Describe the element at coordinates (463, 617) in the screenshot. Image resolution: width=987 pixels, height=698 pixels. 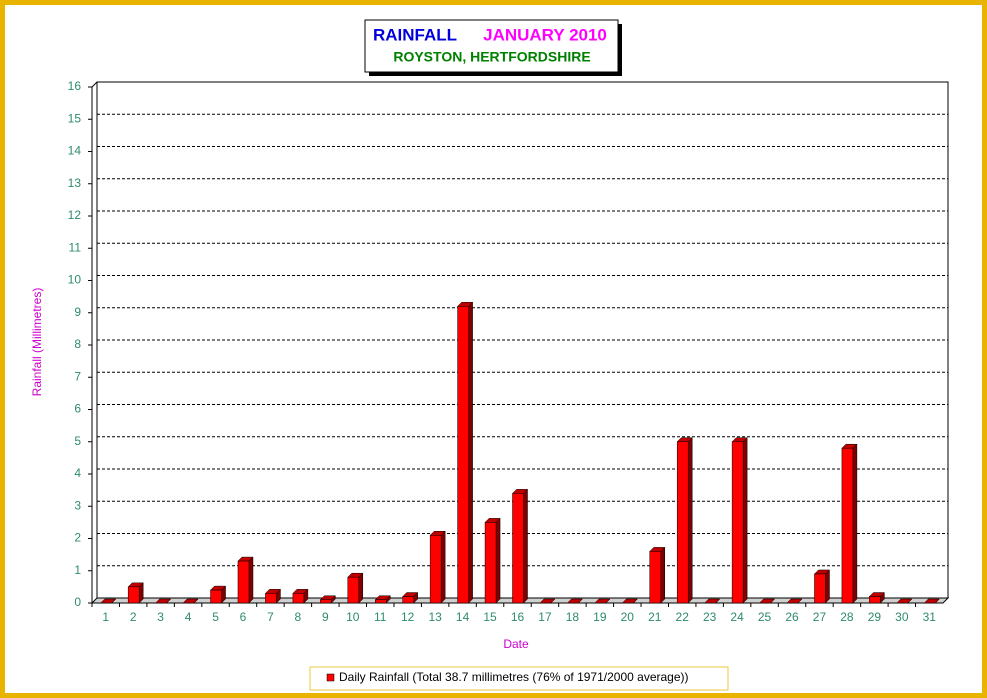
I see `x-tick-label: 14` at that location.